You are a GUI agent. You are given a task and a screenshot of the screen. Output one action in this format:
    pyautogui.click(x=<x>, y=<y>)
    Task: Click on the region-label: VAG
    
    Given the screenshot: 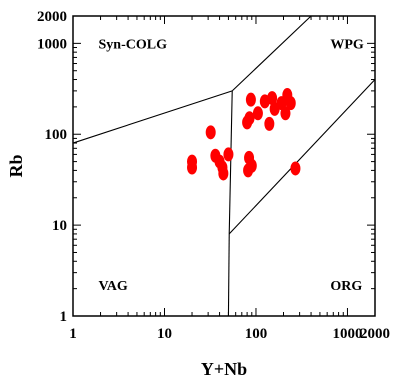 What is the action you would take?
    pyautogui.click(x=113, y=286)
    